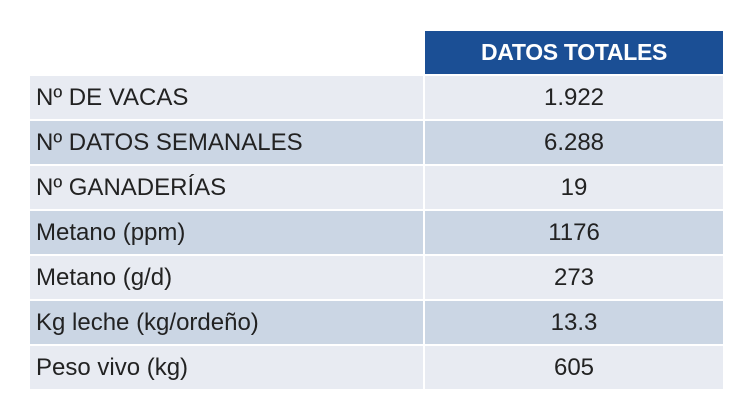 Image resolution: width=755 pixels, height=412 pixels. I want to click on row-value: 1176, so click(574, 232).